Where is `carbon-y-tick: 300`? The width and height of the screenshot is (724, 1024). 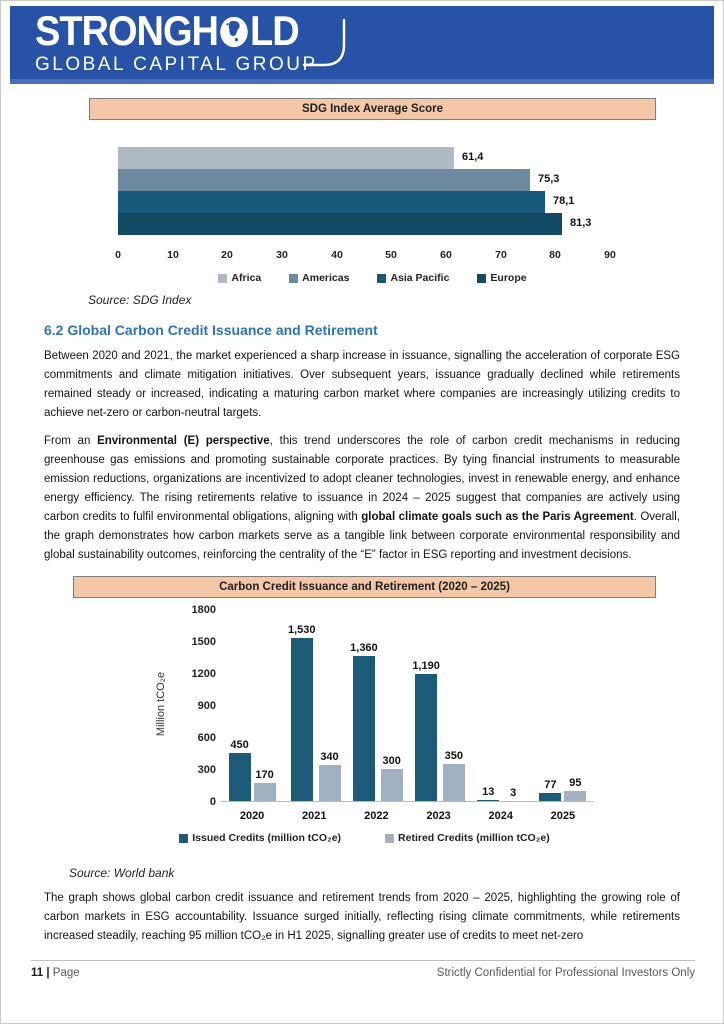 carbon-y-tick: 300 is located at coordinates (206, 770).